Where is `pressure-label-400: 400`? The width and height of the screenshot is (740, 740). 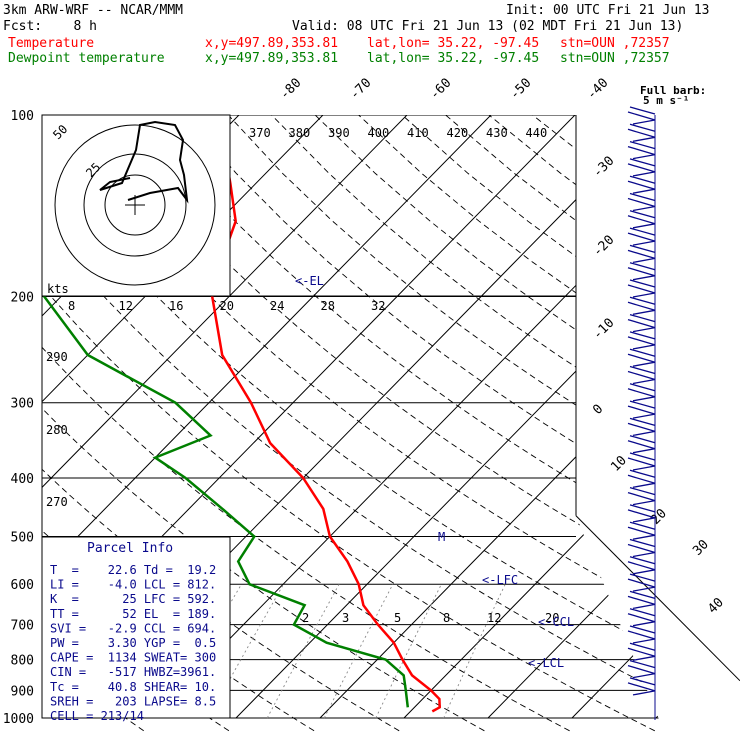 pressure-label-400: 400 is located at coordinates (22, 479).